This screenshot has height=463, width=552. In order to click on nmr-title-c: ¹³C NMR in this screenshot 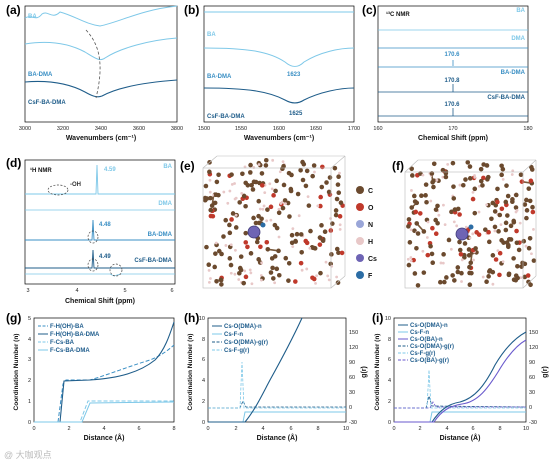, I will do `click(398, 14)`.